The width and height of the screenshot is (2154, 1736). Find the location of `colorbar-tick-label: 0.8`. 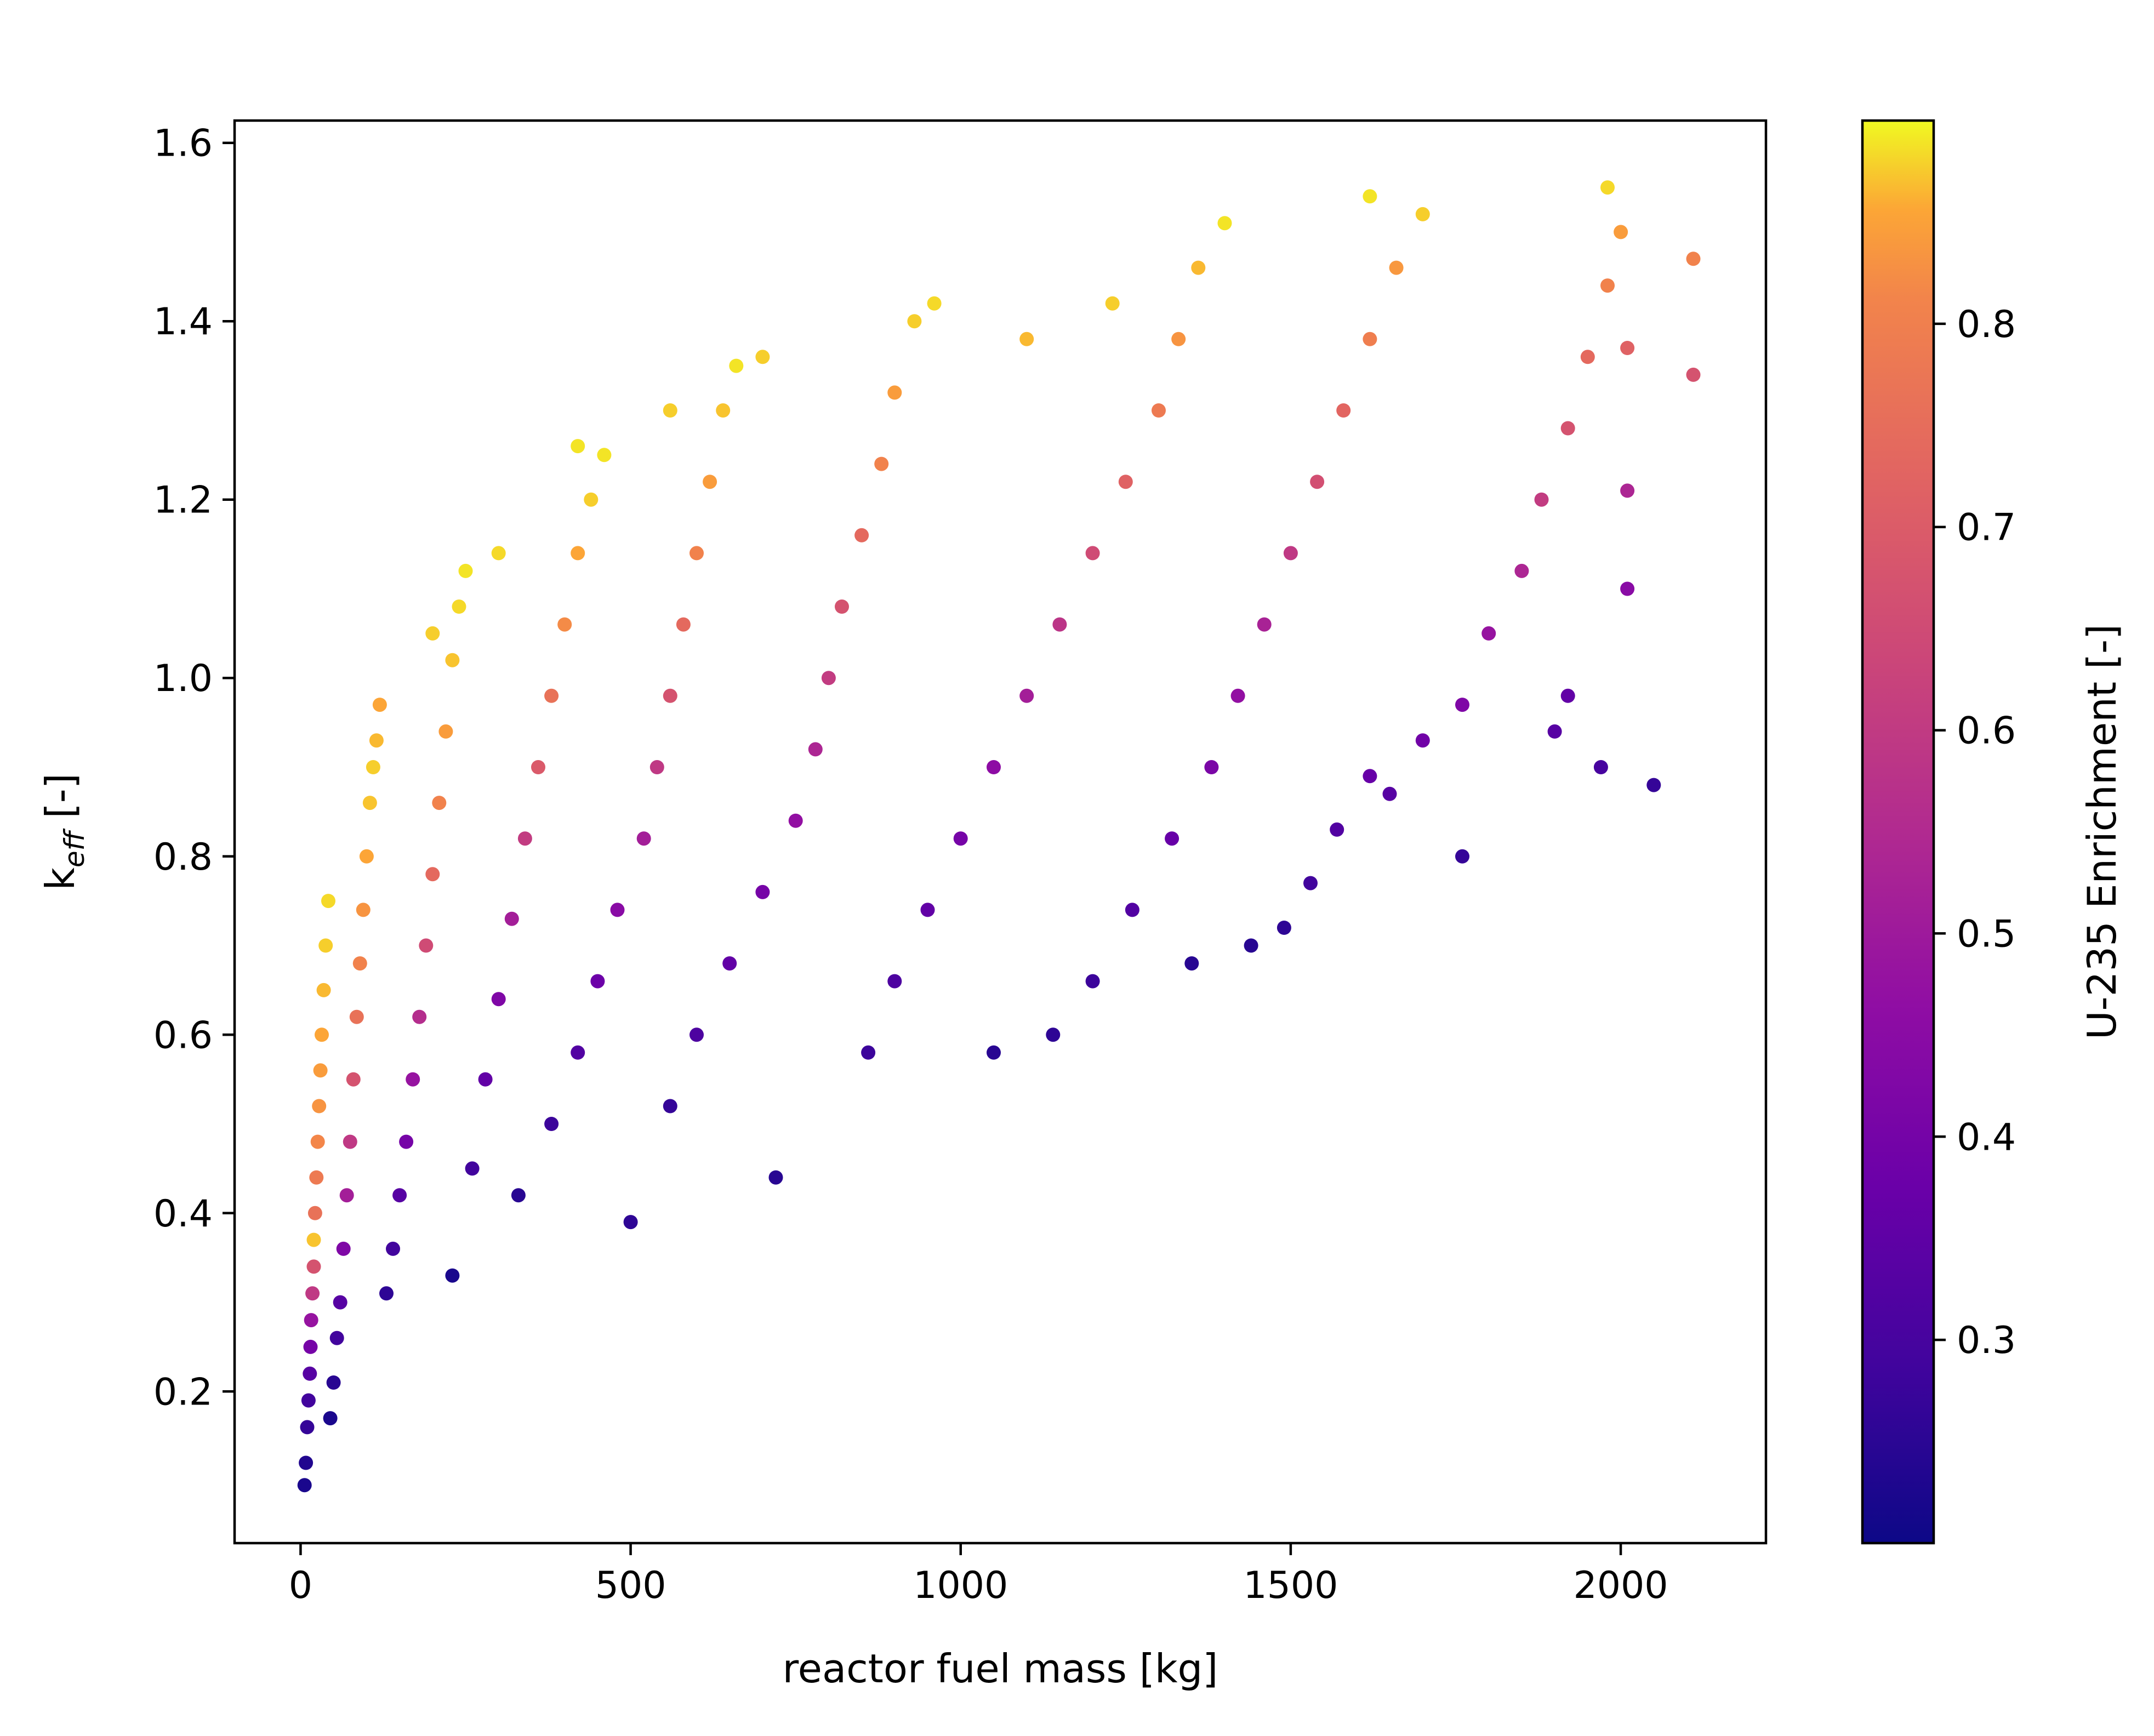

colorbar-tick-label: 0.8 is located at coordinates (1986, 325).